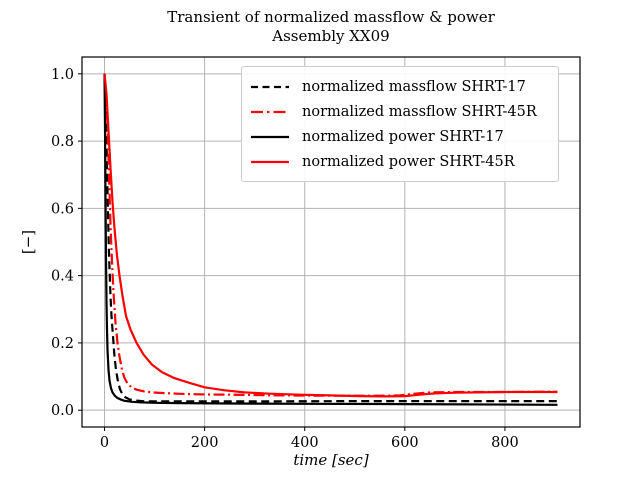  Describe the element at coordinates (62, 277) in the screenshot. I see `y-tick-label: 0.4` at that location.